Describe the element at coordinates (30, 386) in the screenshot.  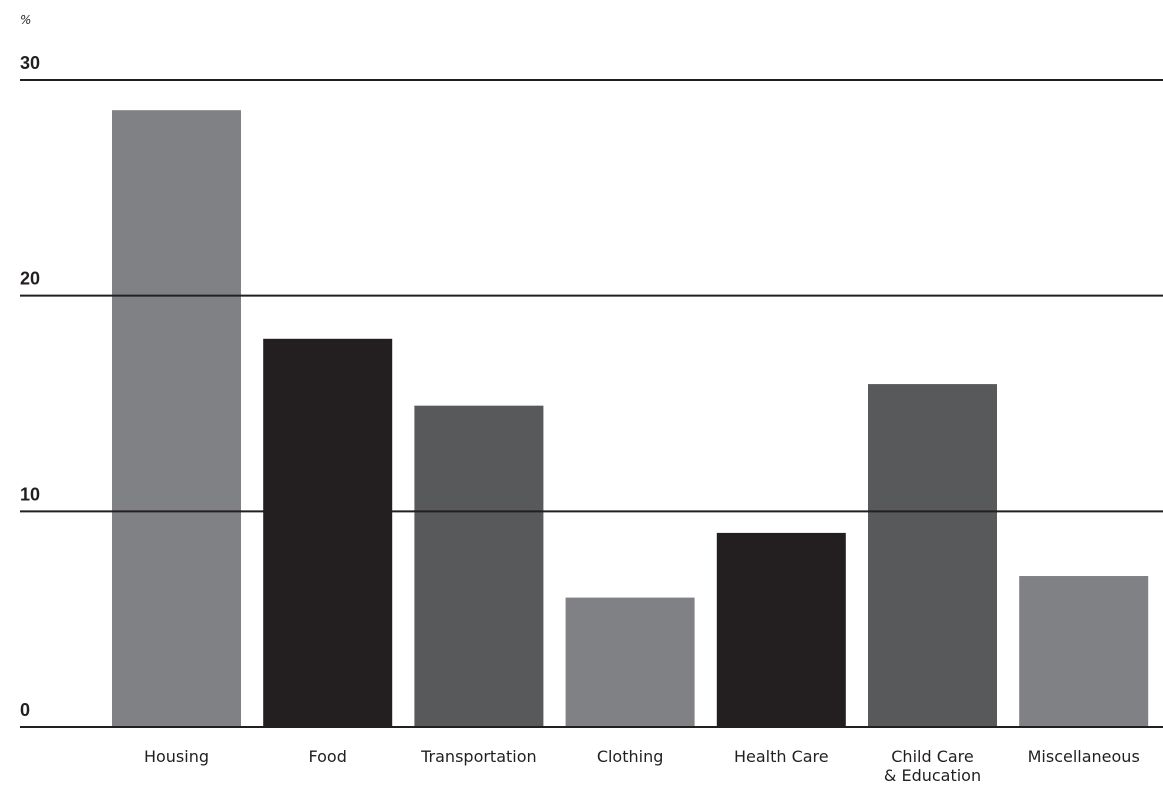
I see `y-tick-labels: 0 10 20 30` at that location.